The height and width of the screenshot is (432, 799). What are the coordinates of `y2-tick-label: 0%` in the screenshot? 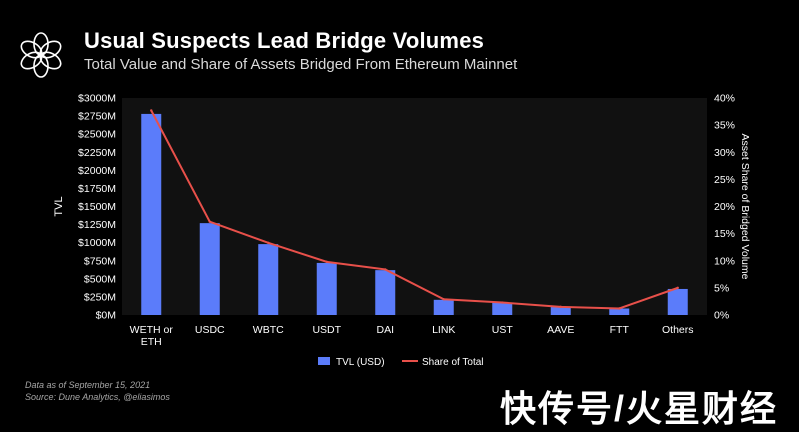 It's located at (721, 316).